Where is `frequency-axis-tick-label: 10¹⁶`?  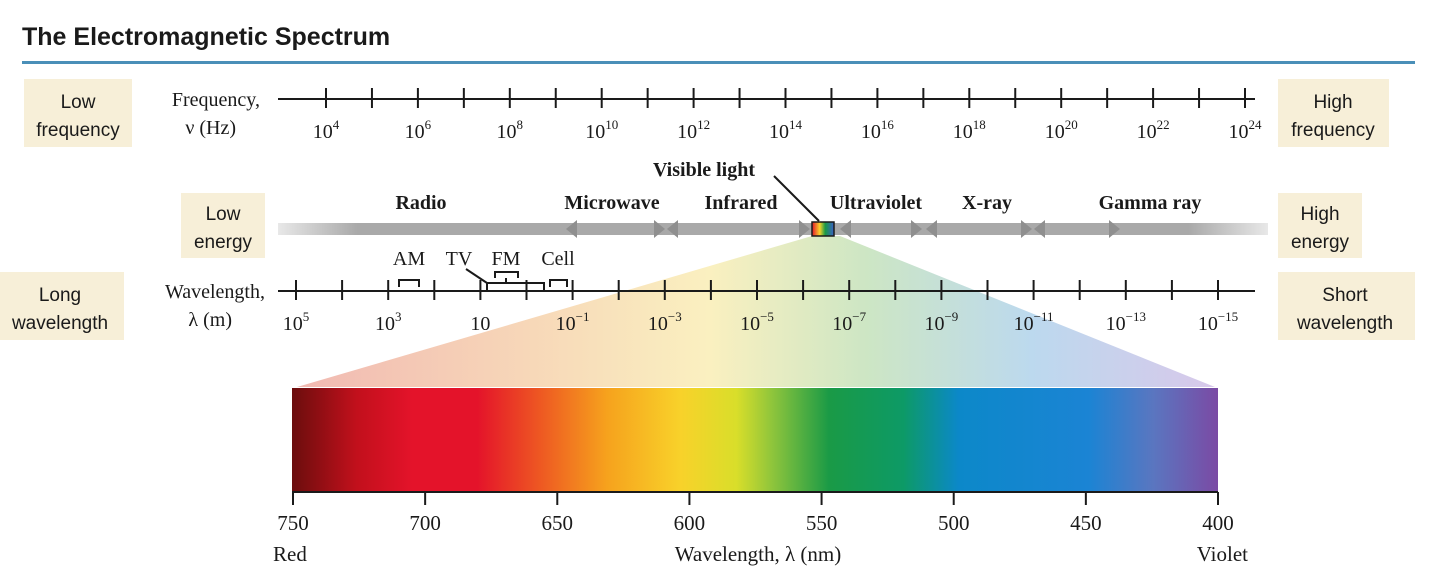 frequency-axis-tick-label: 10¹⁶ is located at coordinates (878, 130).